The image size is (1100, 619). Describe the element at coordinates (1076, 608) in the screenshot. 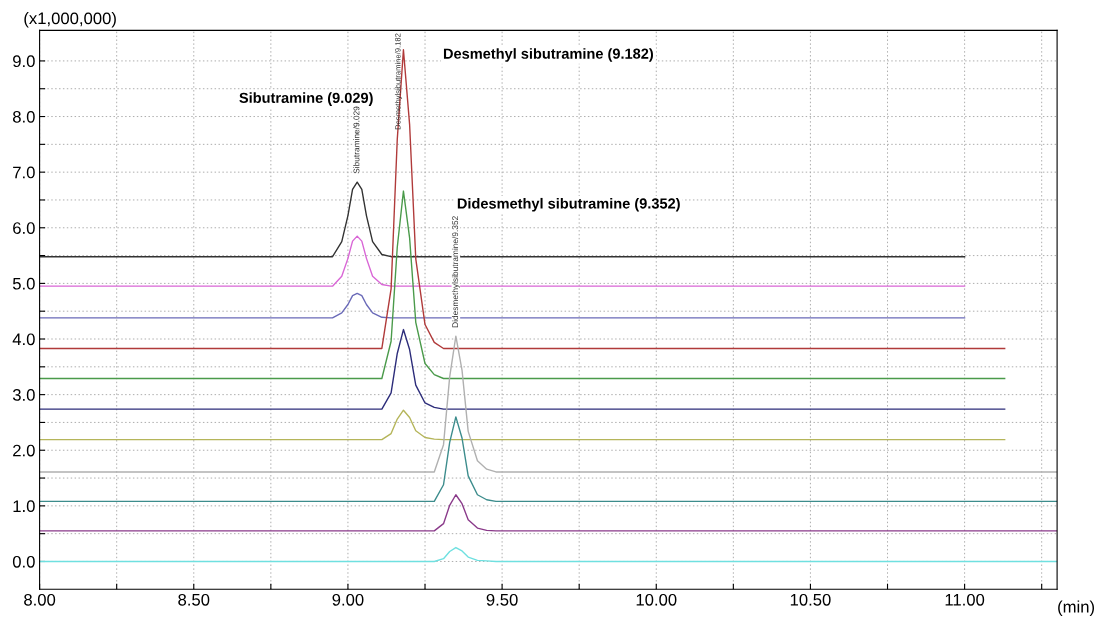

I see `x-axis-title: (min)` at that location.